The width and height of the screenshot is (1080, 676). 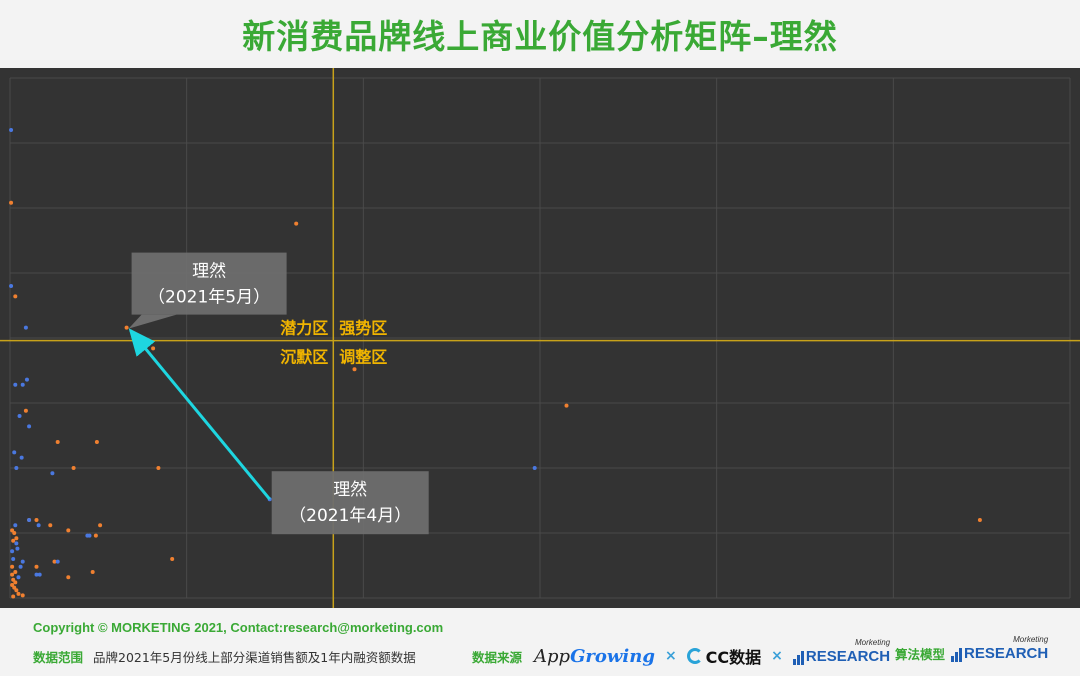 I want to click on data-scope: 数据范围 品牌2021年5月份线上部分渠道销售额及1年内融资额数据, so click(x=224, y=656).